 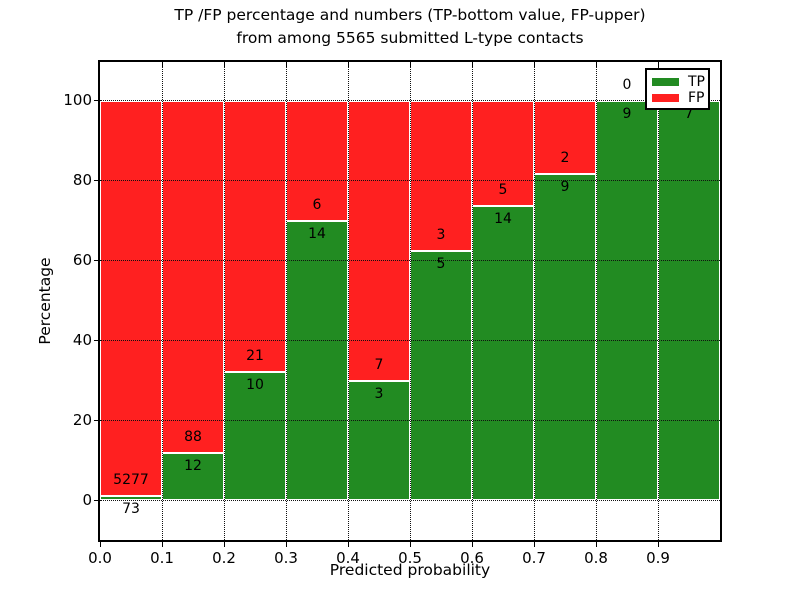 I want to click on legend-swatch-tp-icon, so click(x=665, y=82).